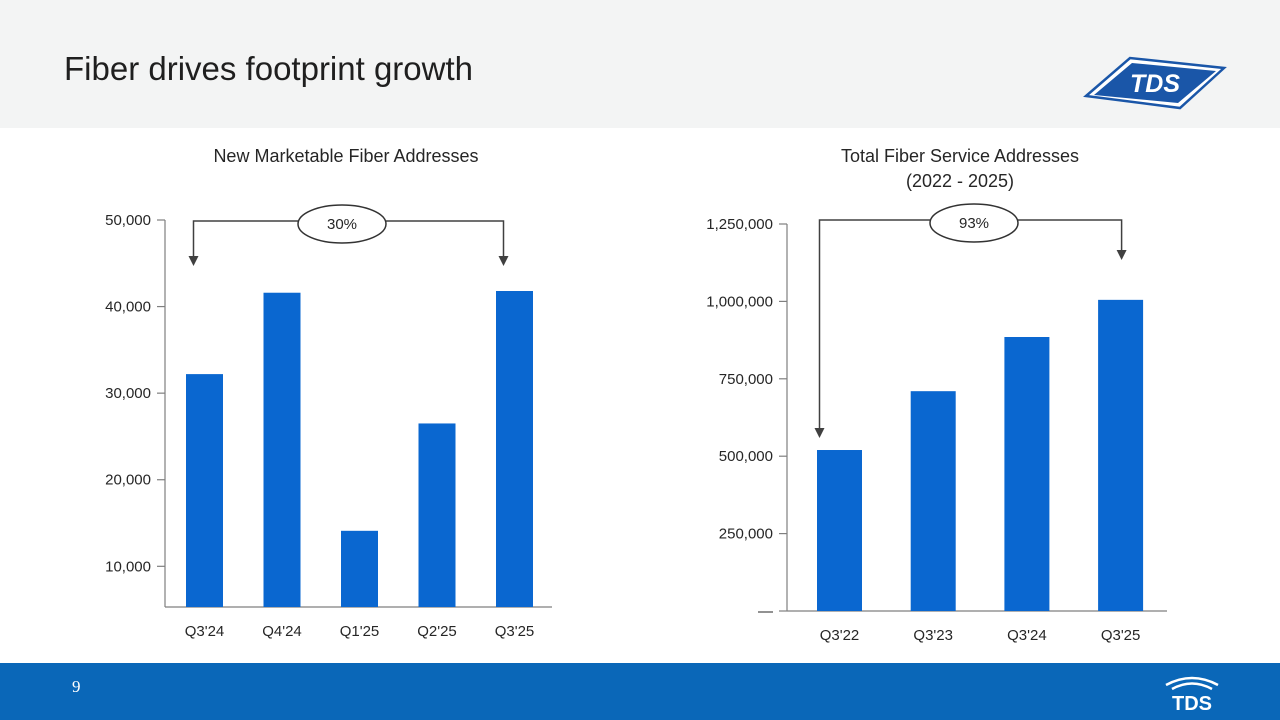  I want to click on annotation-label: 93%, so click(974, 223).